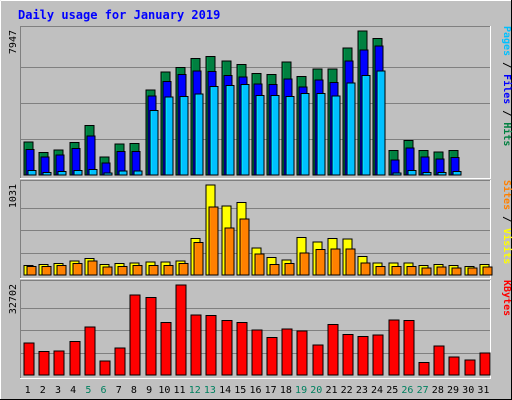 The width and height of the screenshot is (512, 400). I want to click on x-tick-label: 12, so click(195, 390).